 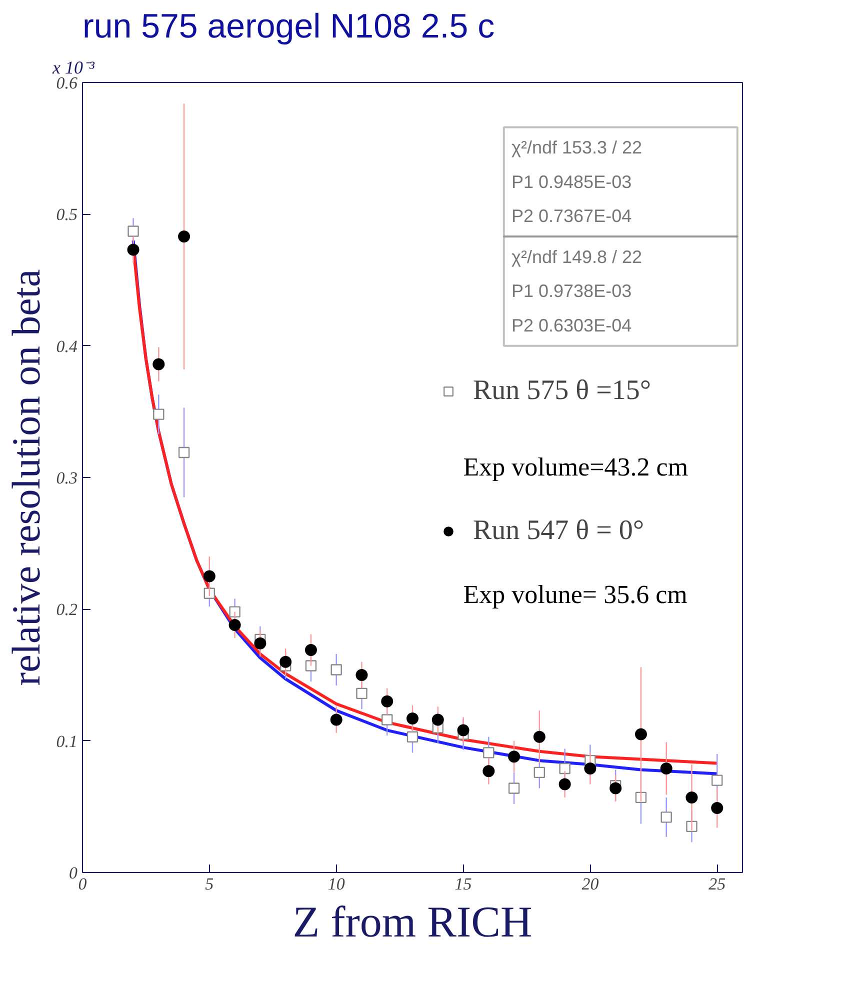 What do you see at coordinates (577, 148) in the screenshot?
I see `annotation: χ²/ndf 153.3 / 22` at bounding box center [577, 148].